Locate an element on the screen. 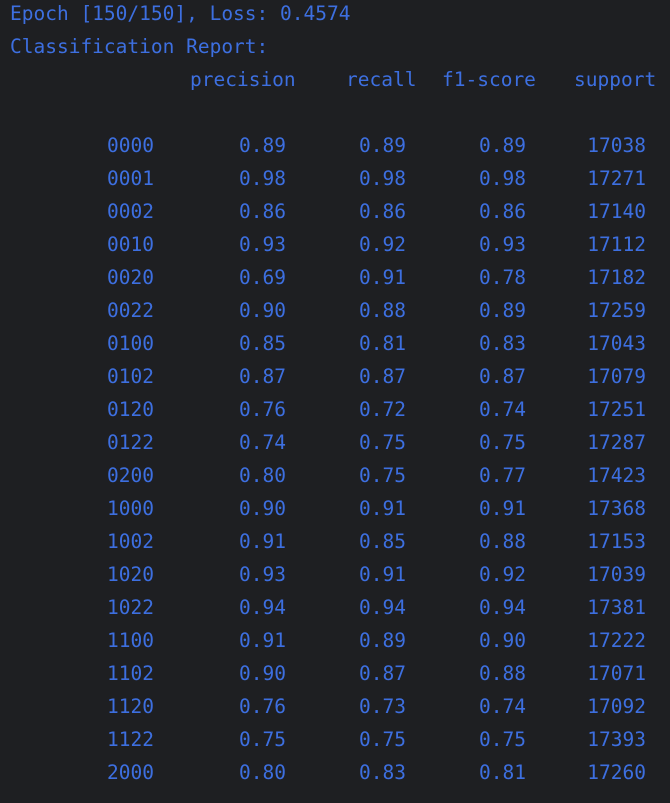 This screenshot has height=803, width=670. row-label: 1102 is located at coordinates (130, 673).